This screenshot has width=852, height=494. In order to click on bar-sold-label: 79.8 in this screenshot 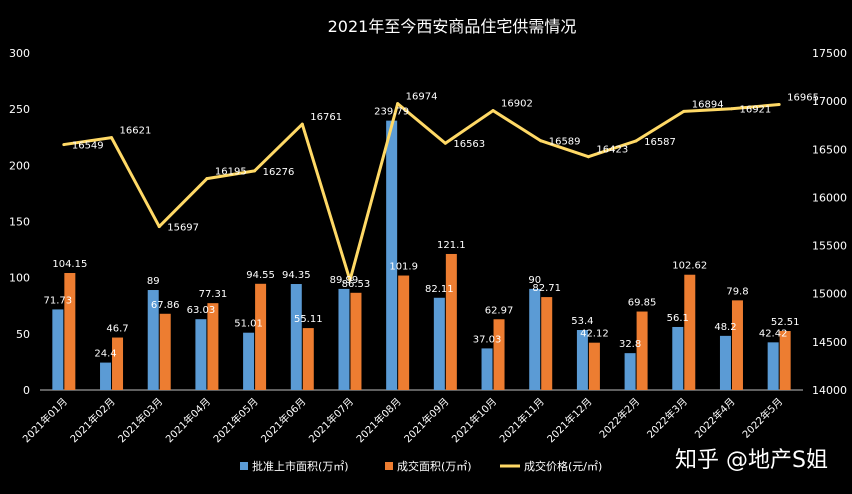, I will do `click(737, 291)`.